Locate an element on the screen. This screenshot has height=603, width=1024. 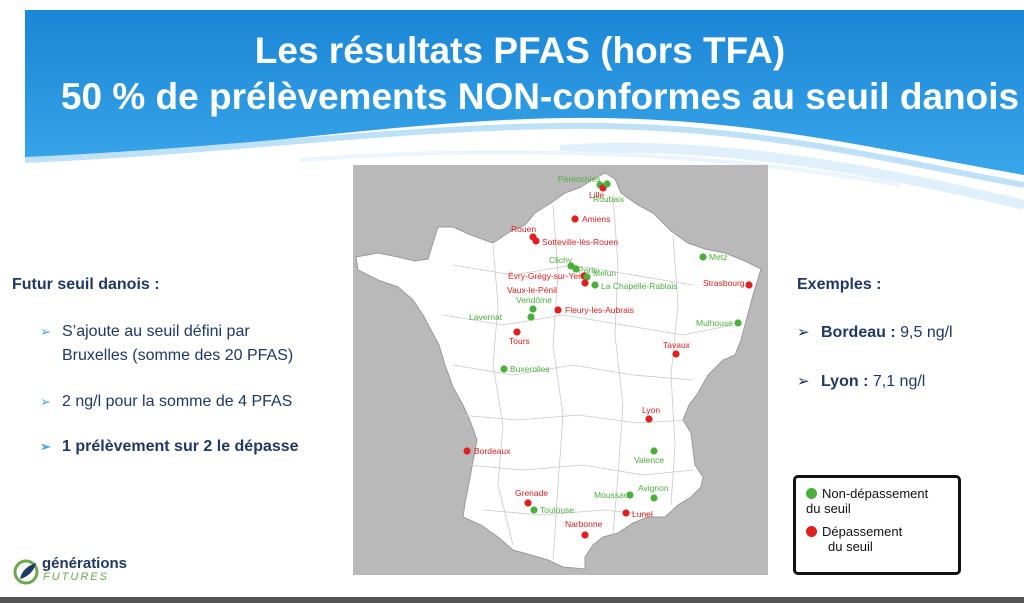
sampling-point-label: Avignon is located at coordinates (653, 488).